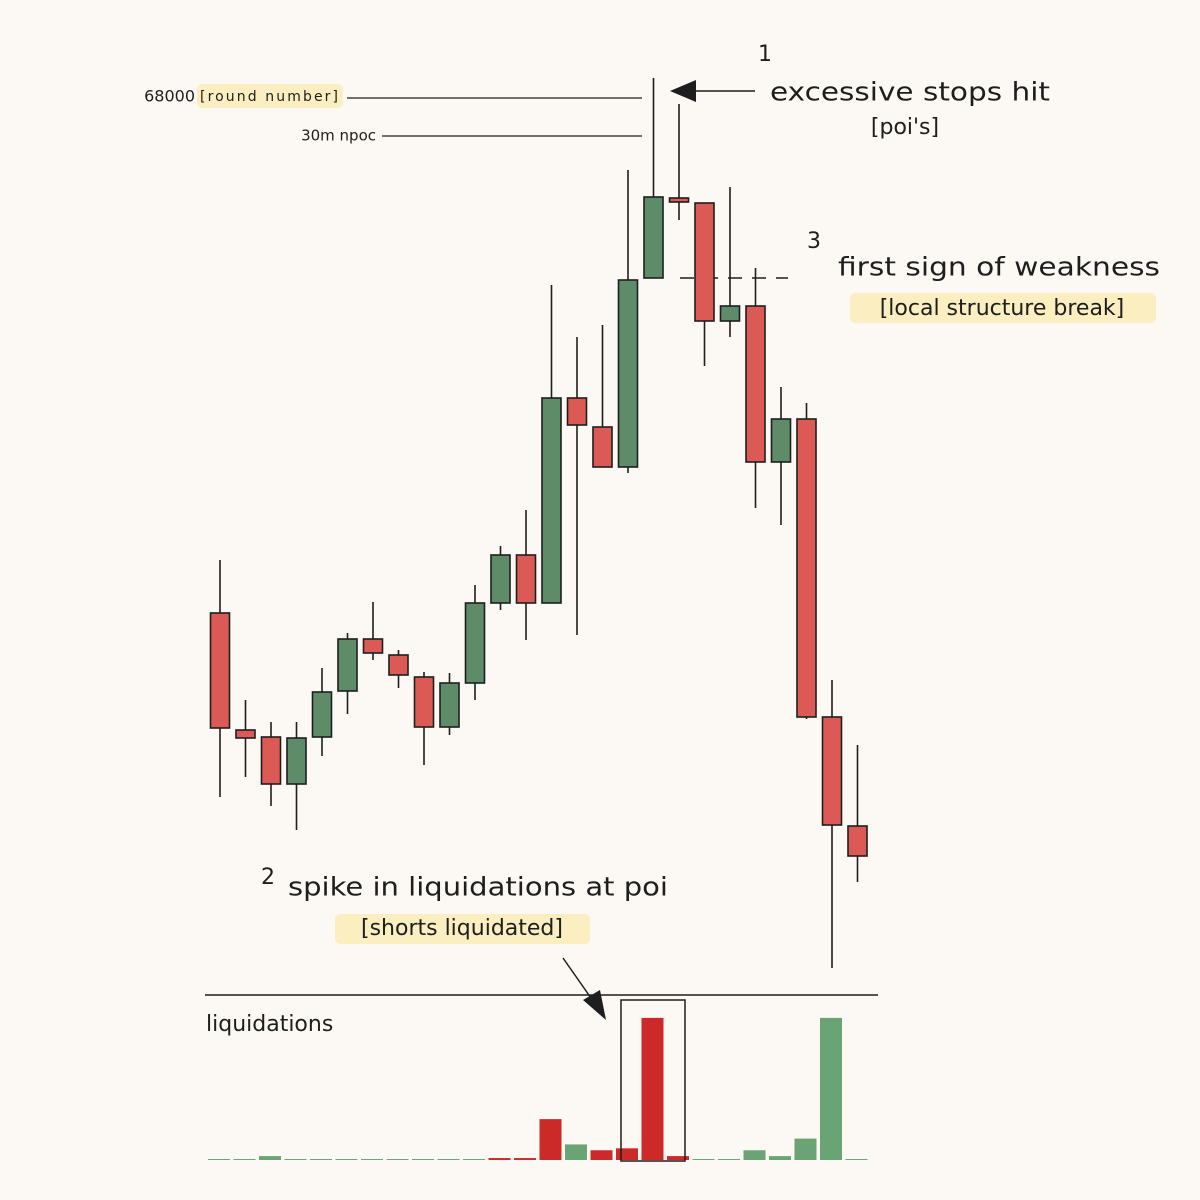 This screenshot has width=1200, height=1200. Describe the element at coordinates (478, 888) in the screenshot. I see `annotation-text: spike in liquidations at poi` at that location.